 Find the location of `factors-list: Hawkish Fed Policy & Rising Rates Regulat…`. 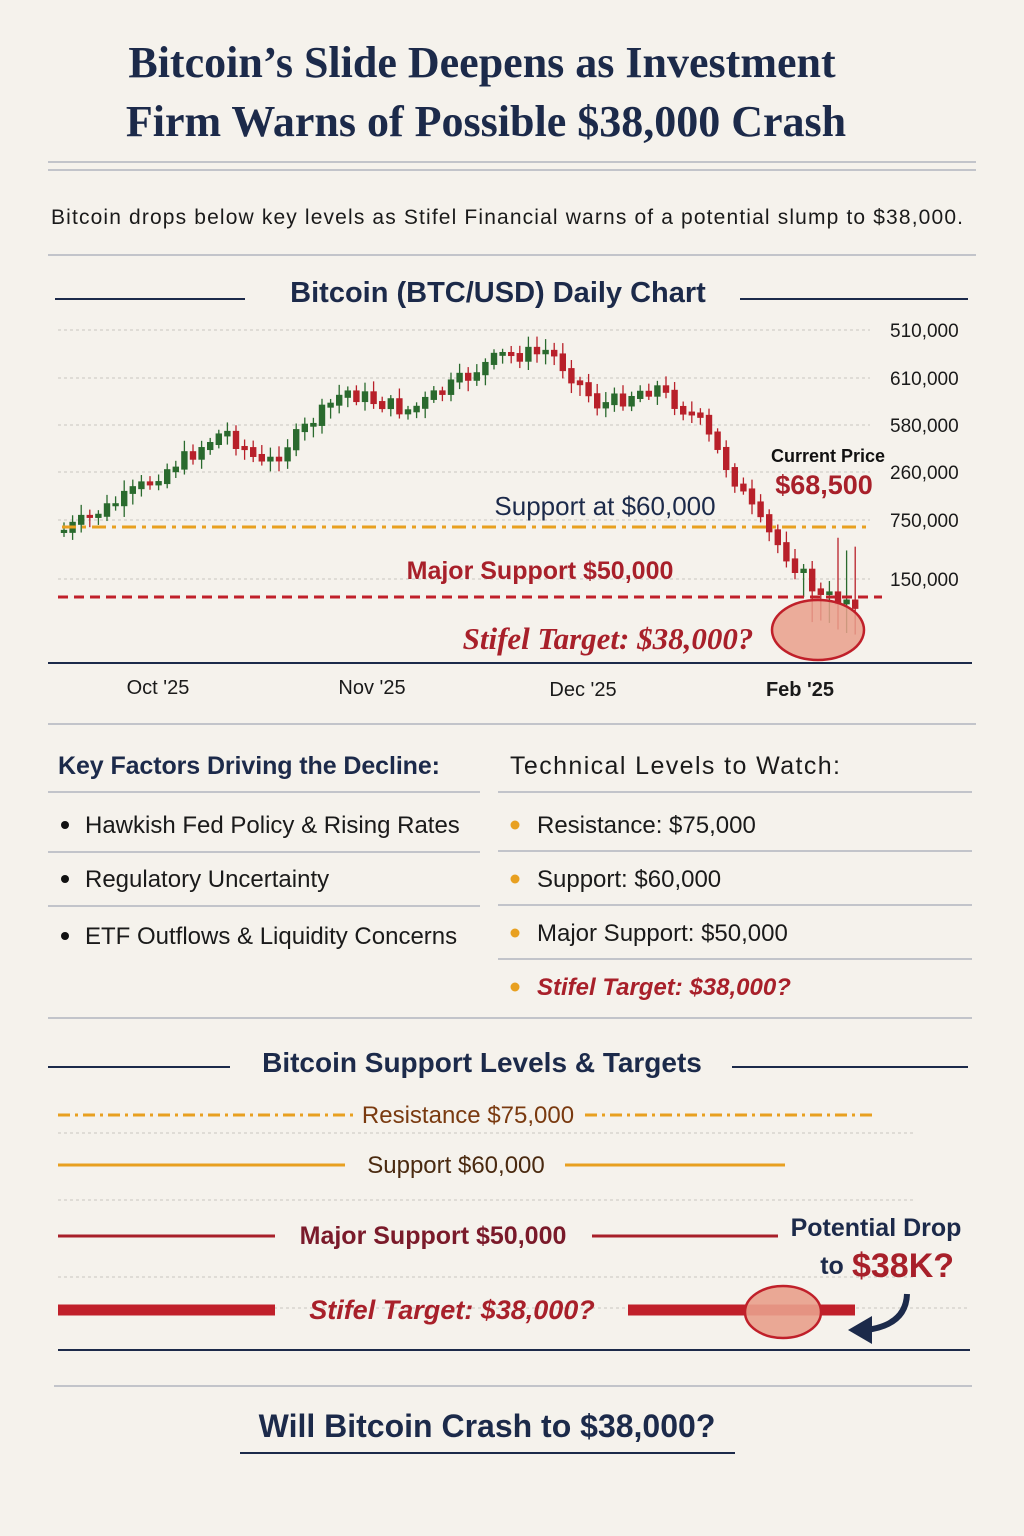

factors-list: Hawkish Fed Policy & Rising Rates Regulat… is located at coordinates (264, 881).